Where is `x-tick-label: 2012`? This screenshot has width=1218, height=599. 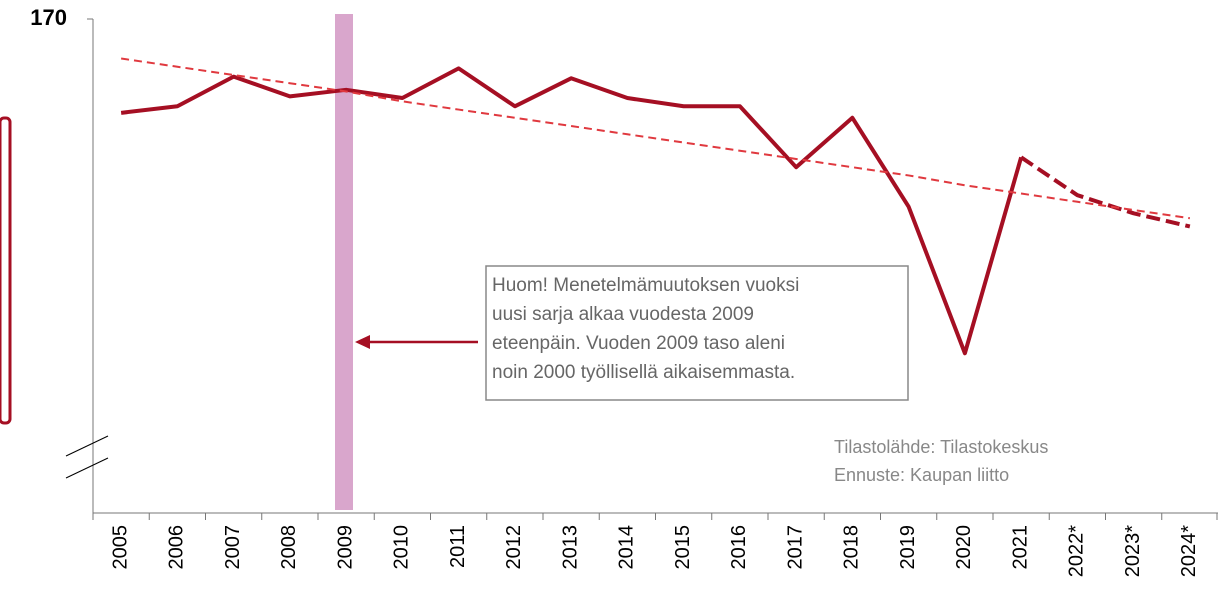 x-tick-label: 2012 is located at coordinates (514, 547).